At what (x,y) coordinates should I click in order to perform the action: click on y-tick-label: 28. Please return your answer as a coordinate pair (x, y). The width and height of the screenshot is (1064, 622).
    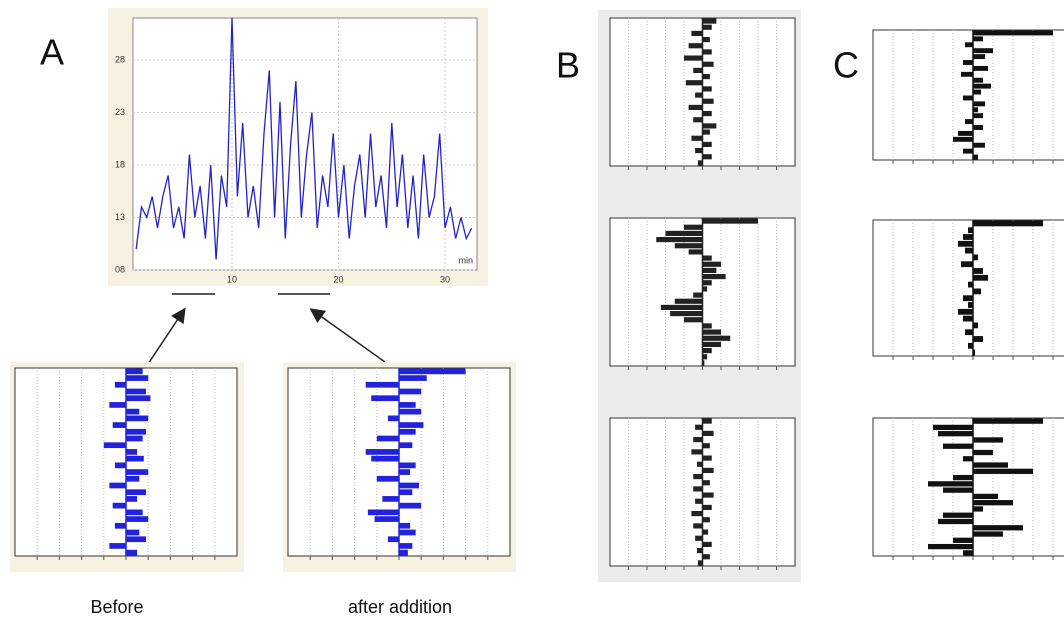
    Looking at the image, I should click on (120, 59).